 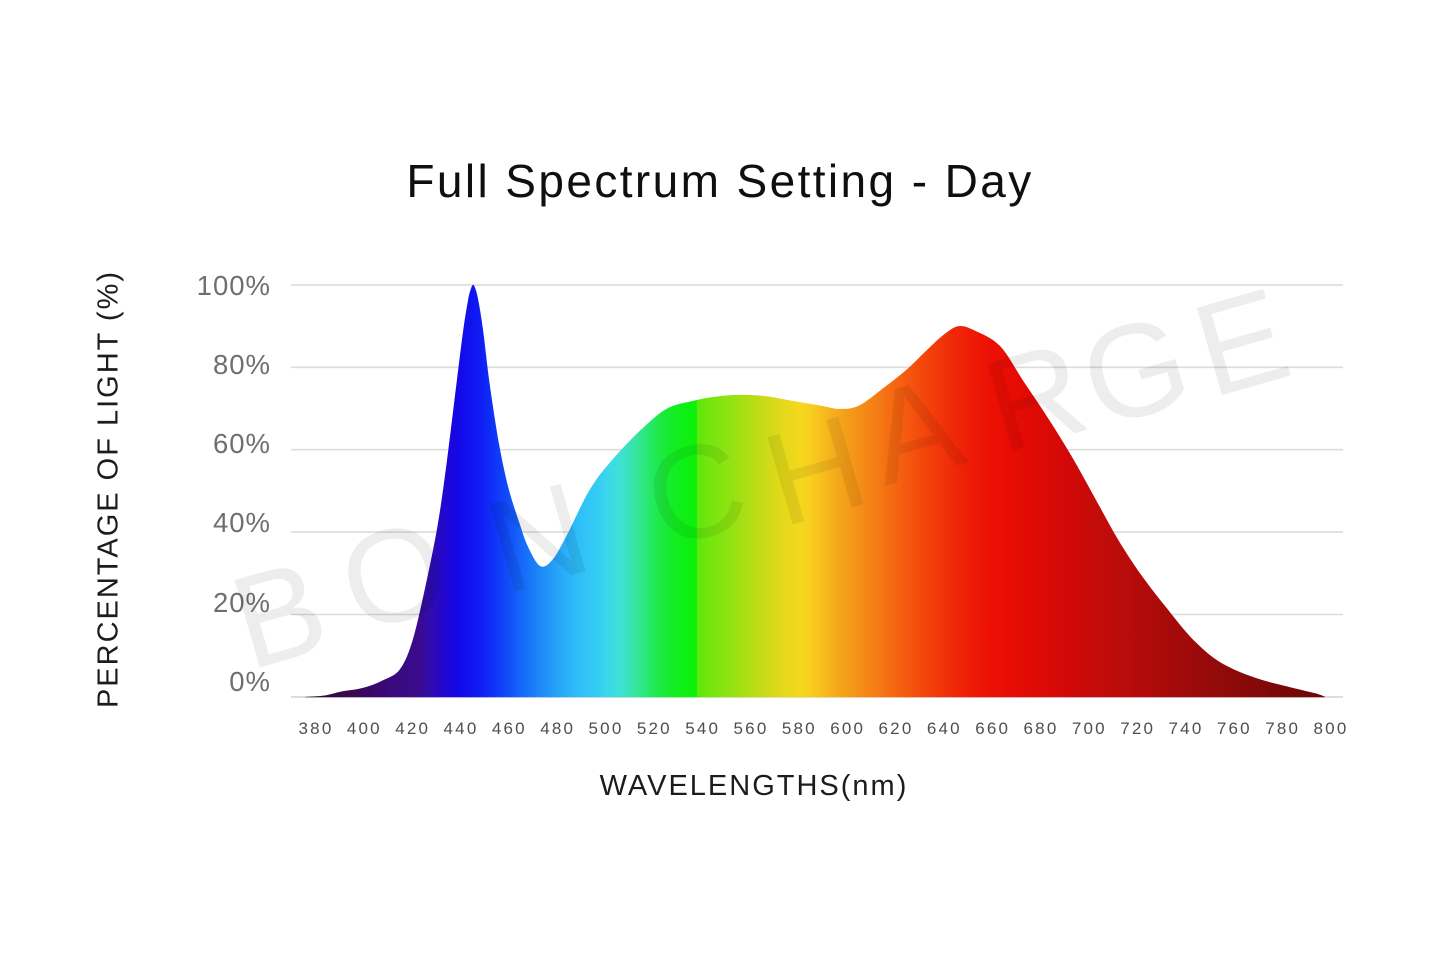 I want to click on svg-text: B, so click(x=279, y=615).